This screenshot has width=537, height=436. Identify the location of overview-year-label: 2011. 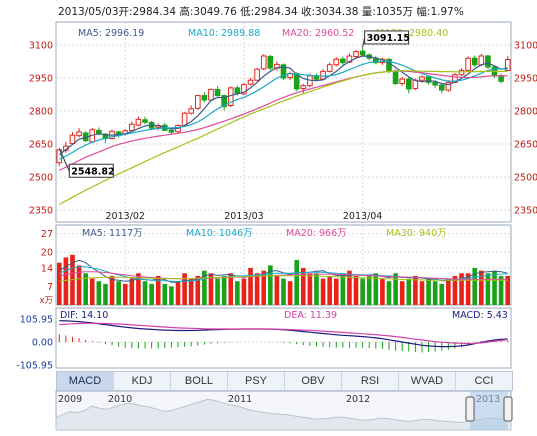
(240, 399).